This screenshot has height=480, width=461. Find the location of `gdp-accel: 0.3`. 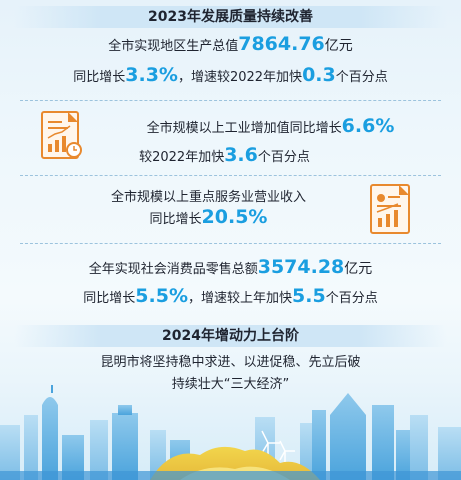

gdp-accel: 0.3 is located at coordinates (319, 75).